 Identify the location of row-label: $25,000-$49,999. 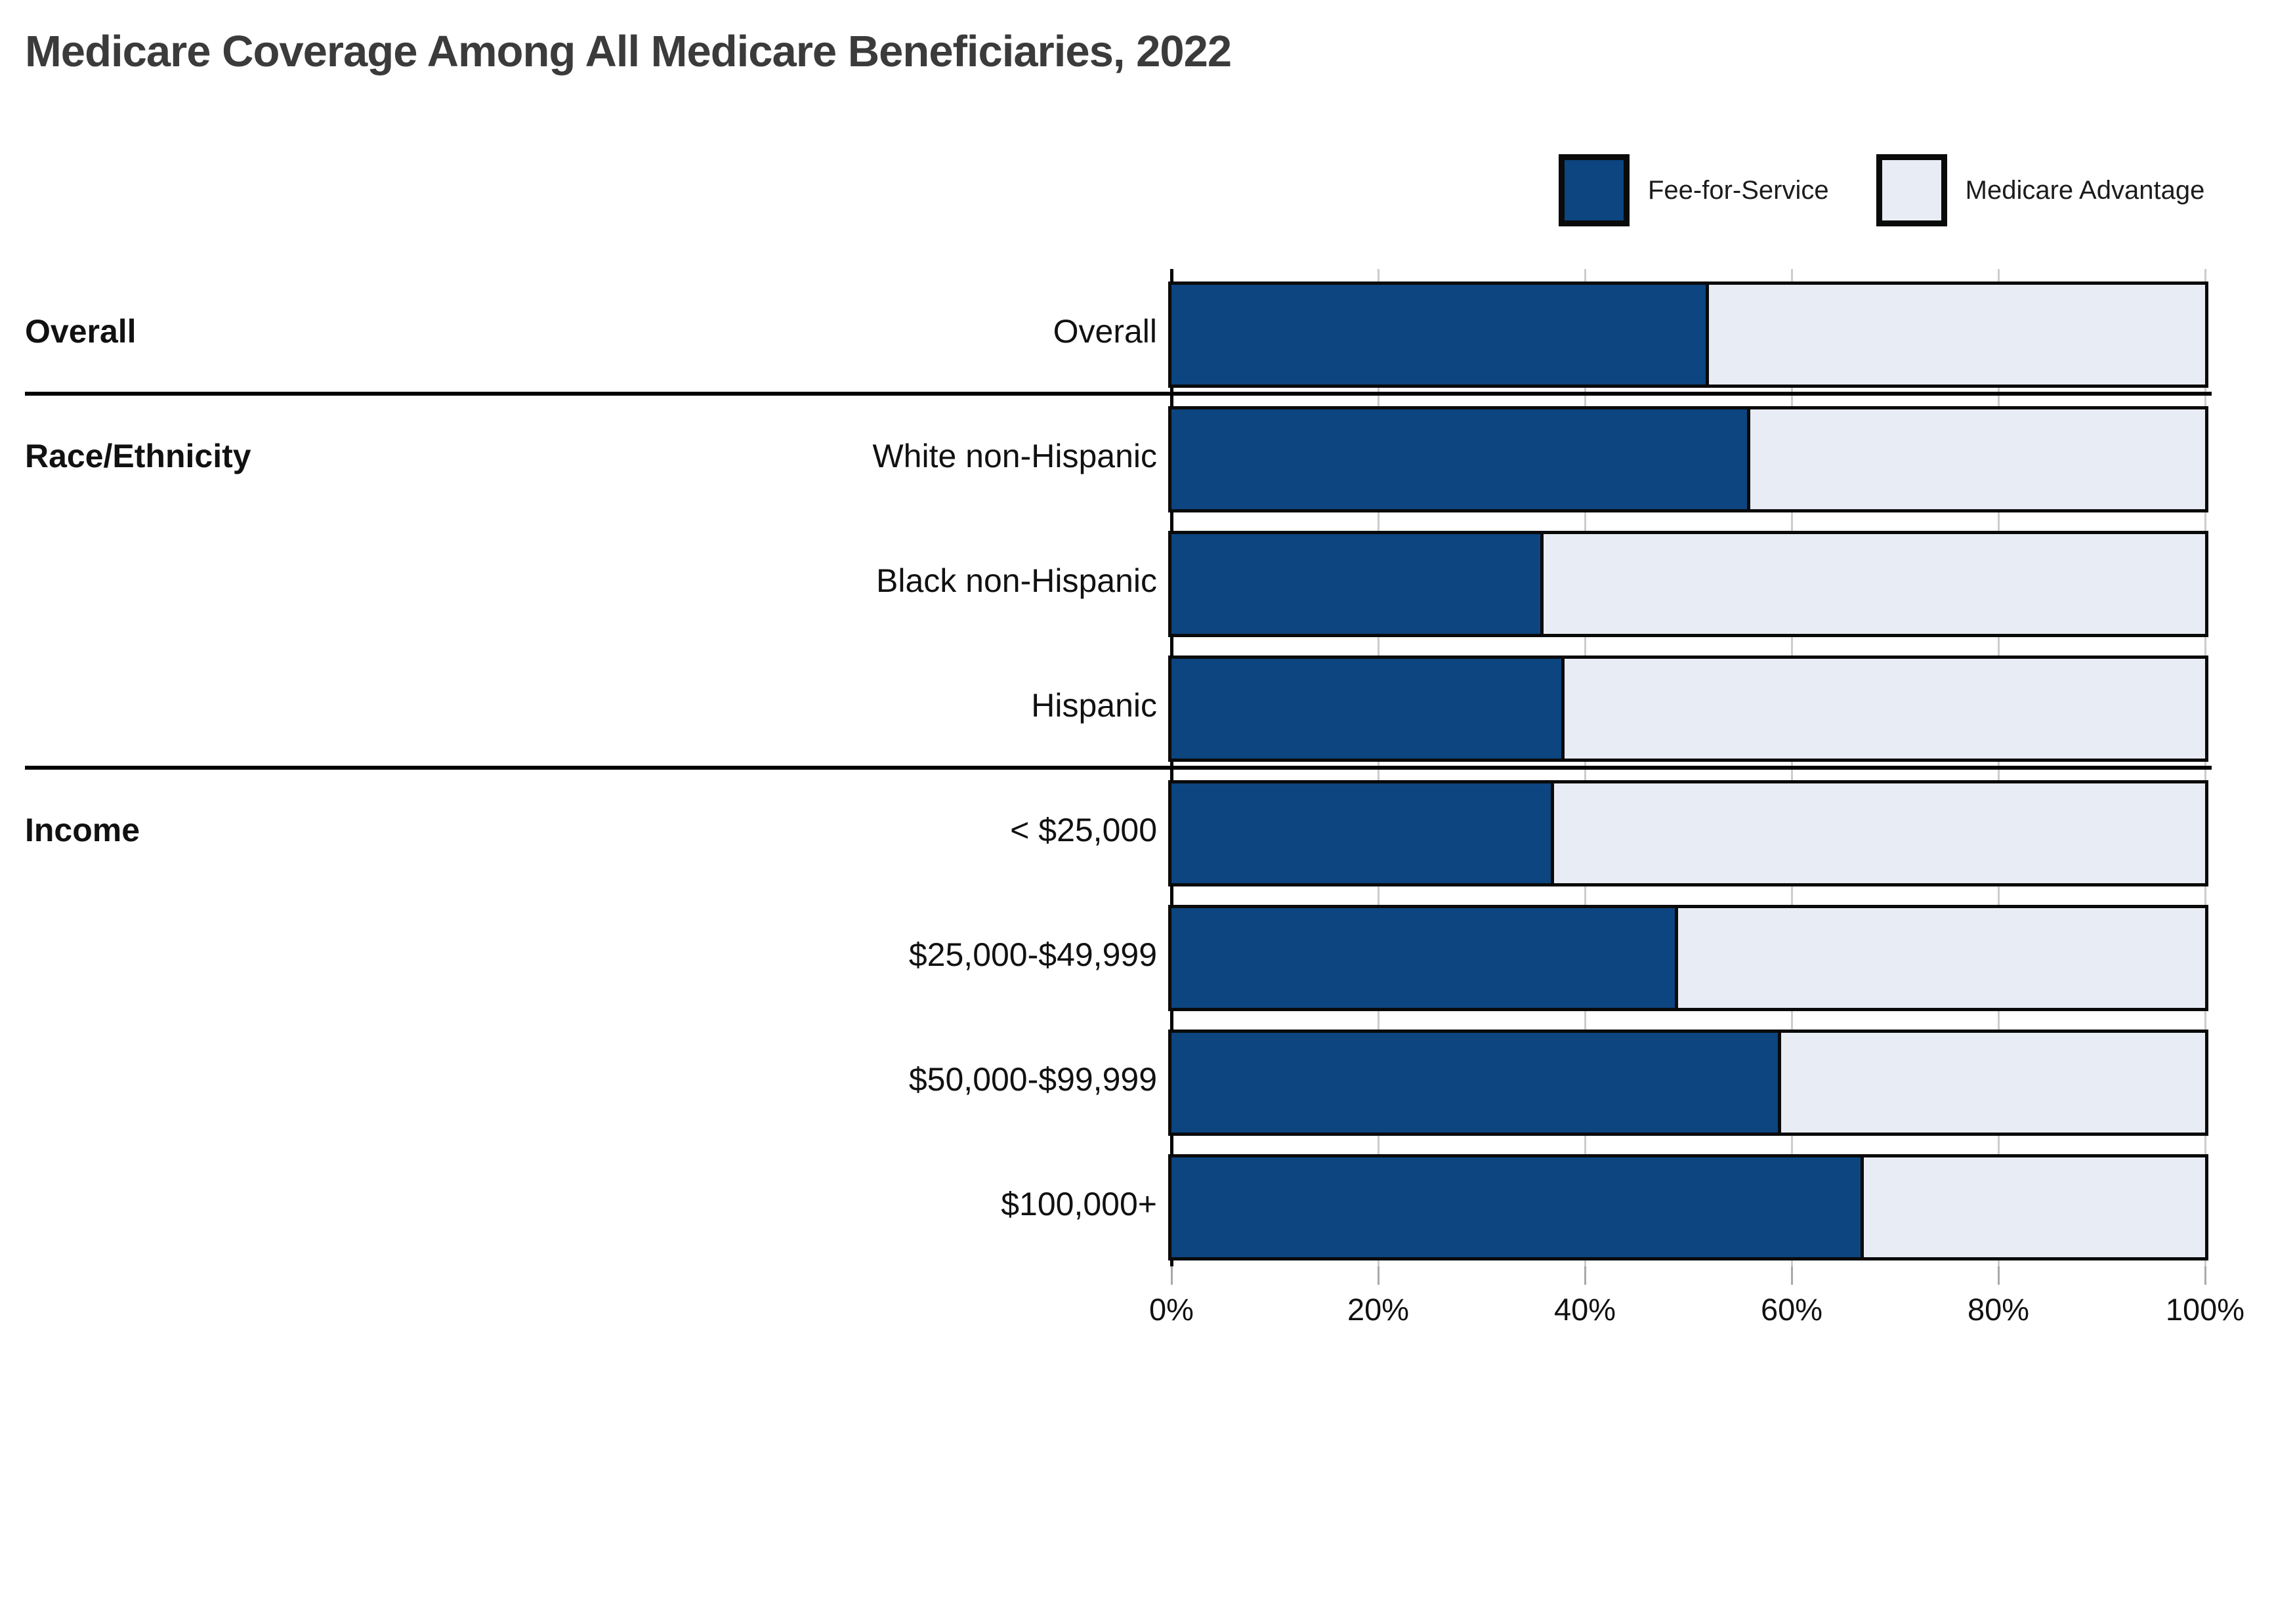
(1032, 955).